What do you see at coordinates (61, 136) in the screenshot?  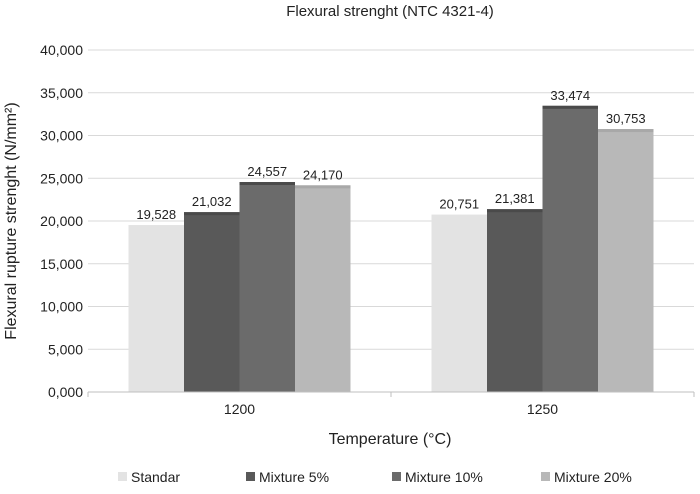 I see `y-tick-label: 30,000` at bounding box center [61, 136].